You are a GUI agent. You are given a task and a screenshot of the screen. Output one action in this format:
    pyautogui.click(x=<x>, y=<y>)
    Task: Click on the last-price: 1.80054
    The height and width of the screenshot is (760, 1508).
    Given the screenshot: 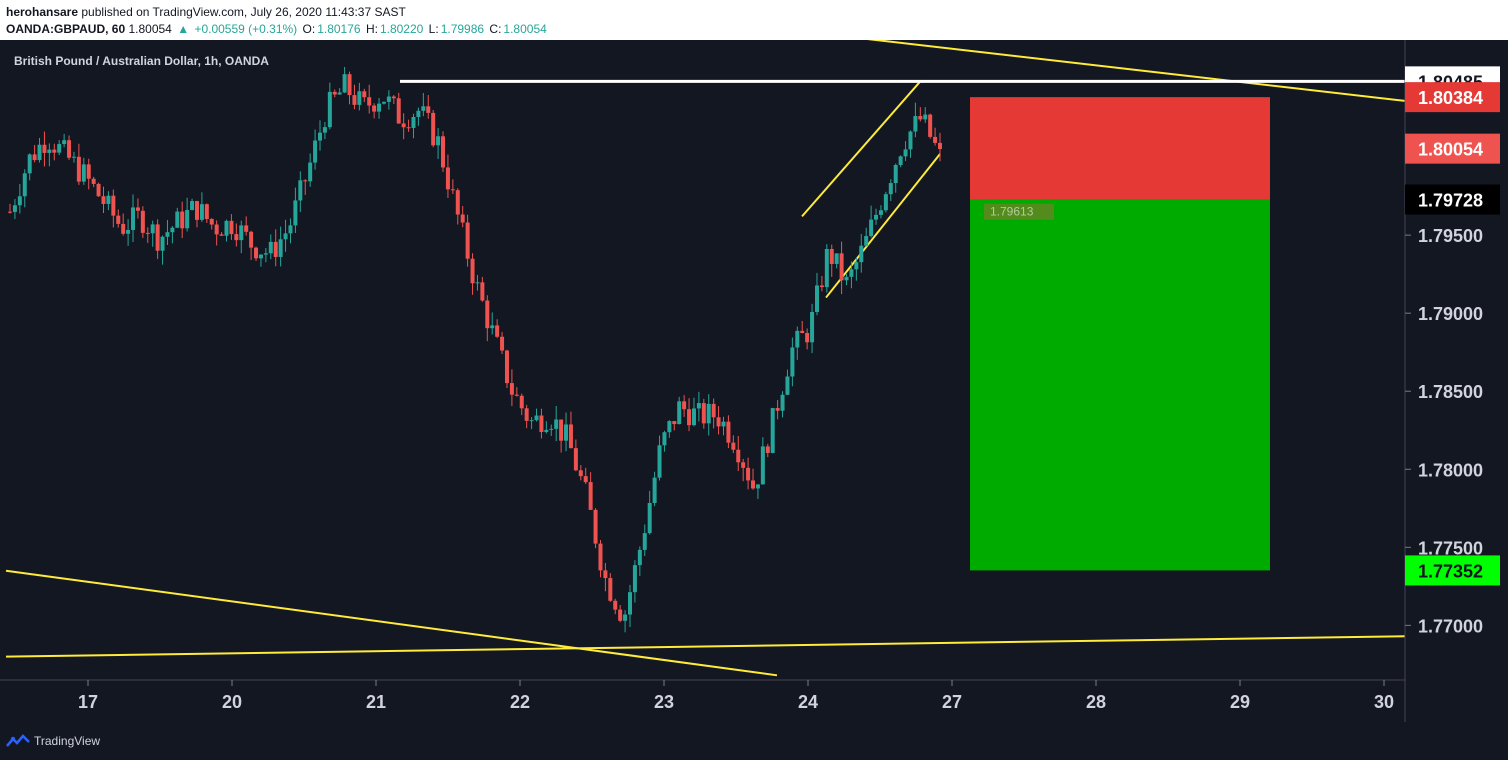 What is the action you would take?
    pyautogui.click(x=150, y=29)
    